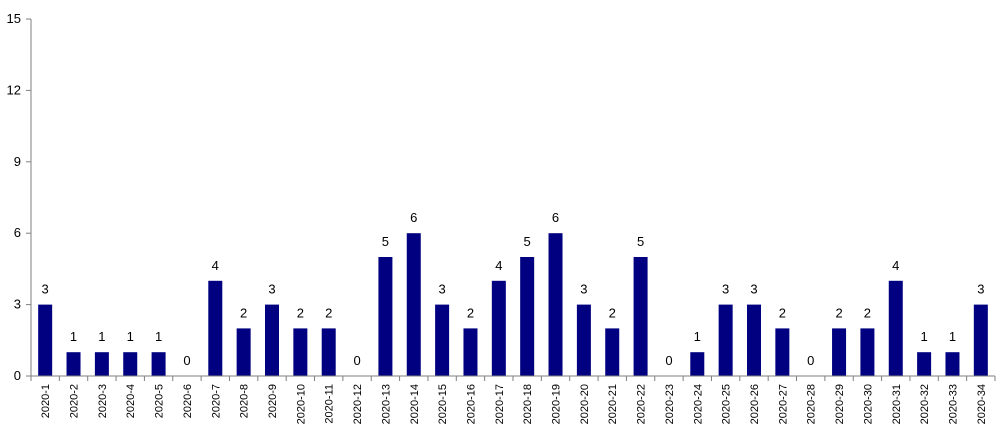 This screenshot has width=1003, height=442. Describe the element at coordinates (953, 404) in the screenshot. I see `x-tick-label: 2020-33` at that location.